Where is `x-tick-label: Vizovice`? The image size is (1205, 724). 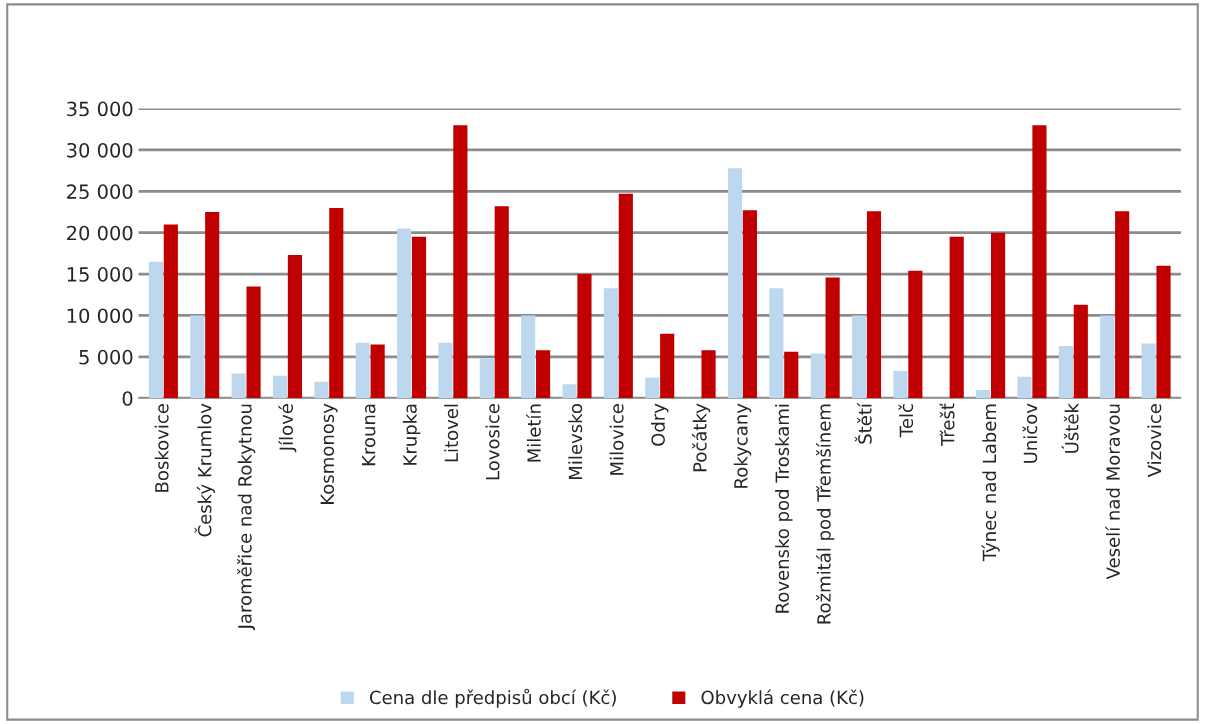
x-tick-label: Vizovice is located at coordinates (1154, 441).